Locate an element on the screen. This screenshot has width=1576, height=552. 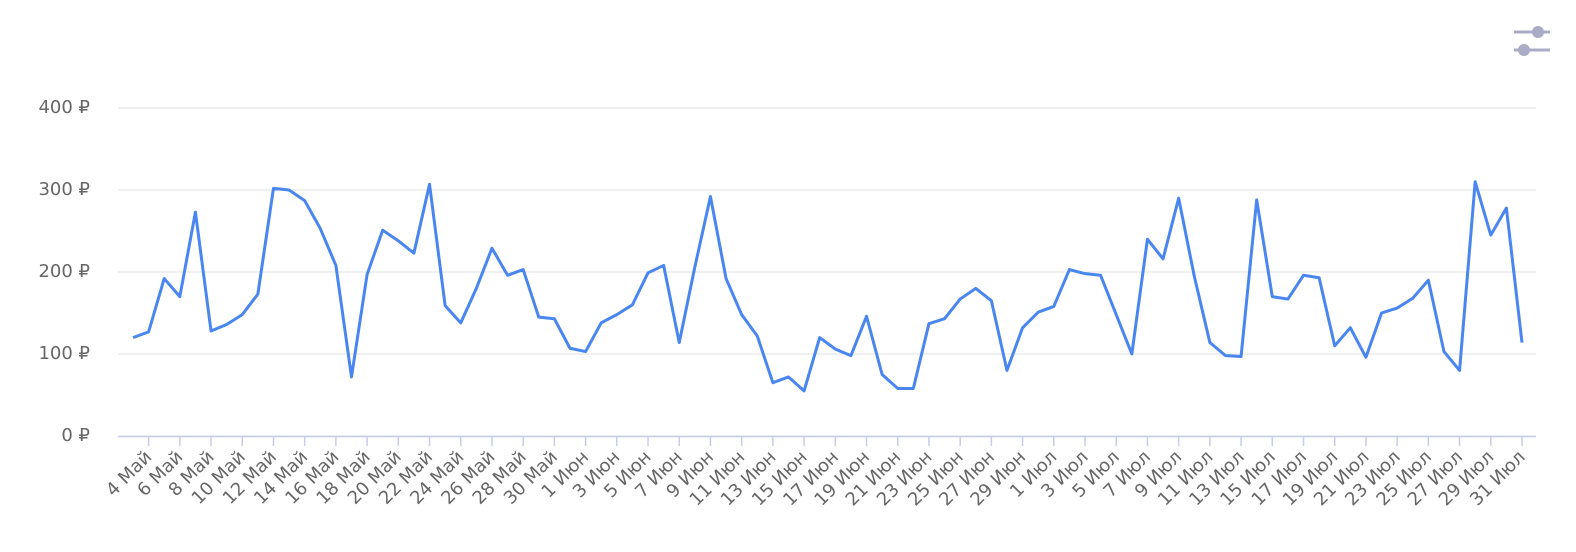
settings-icon is located at coordinates (1532, 41).